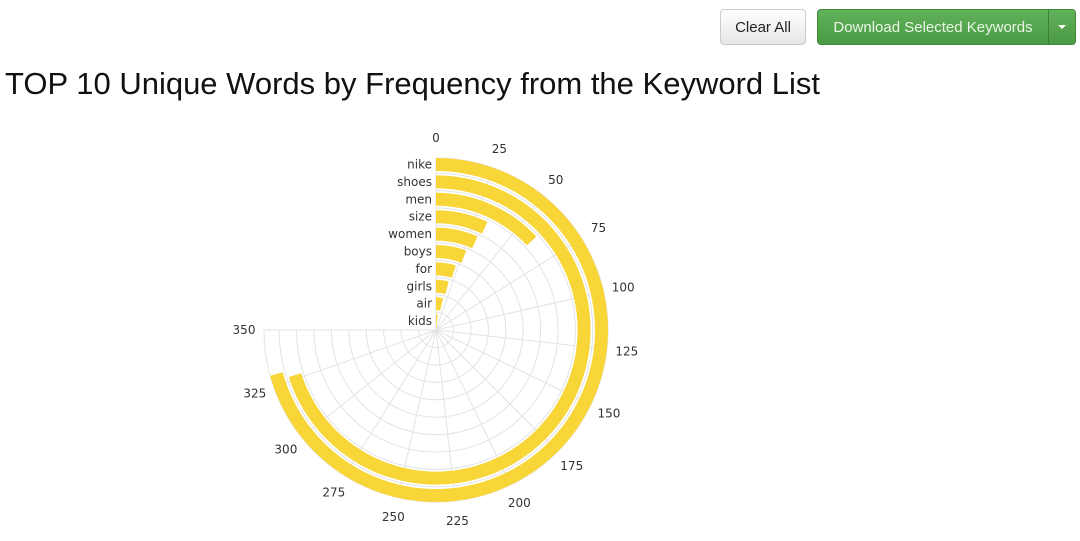  I want to click on tick-label: 225, so click(457, 521).